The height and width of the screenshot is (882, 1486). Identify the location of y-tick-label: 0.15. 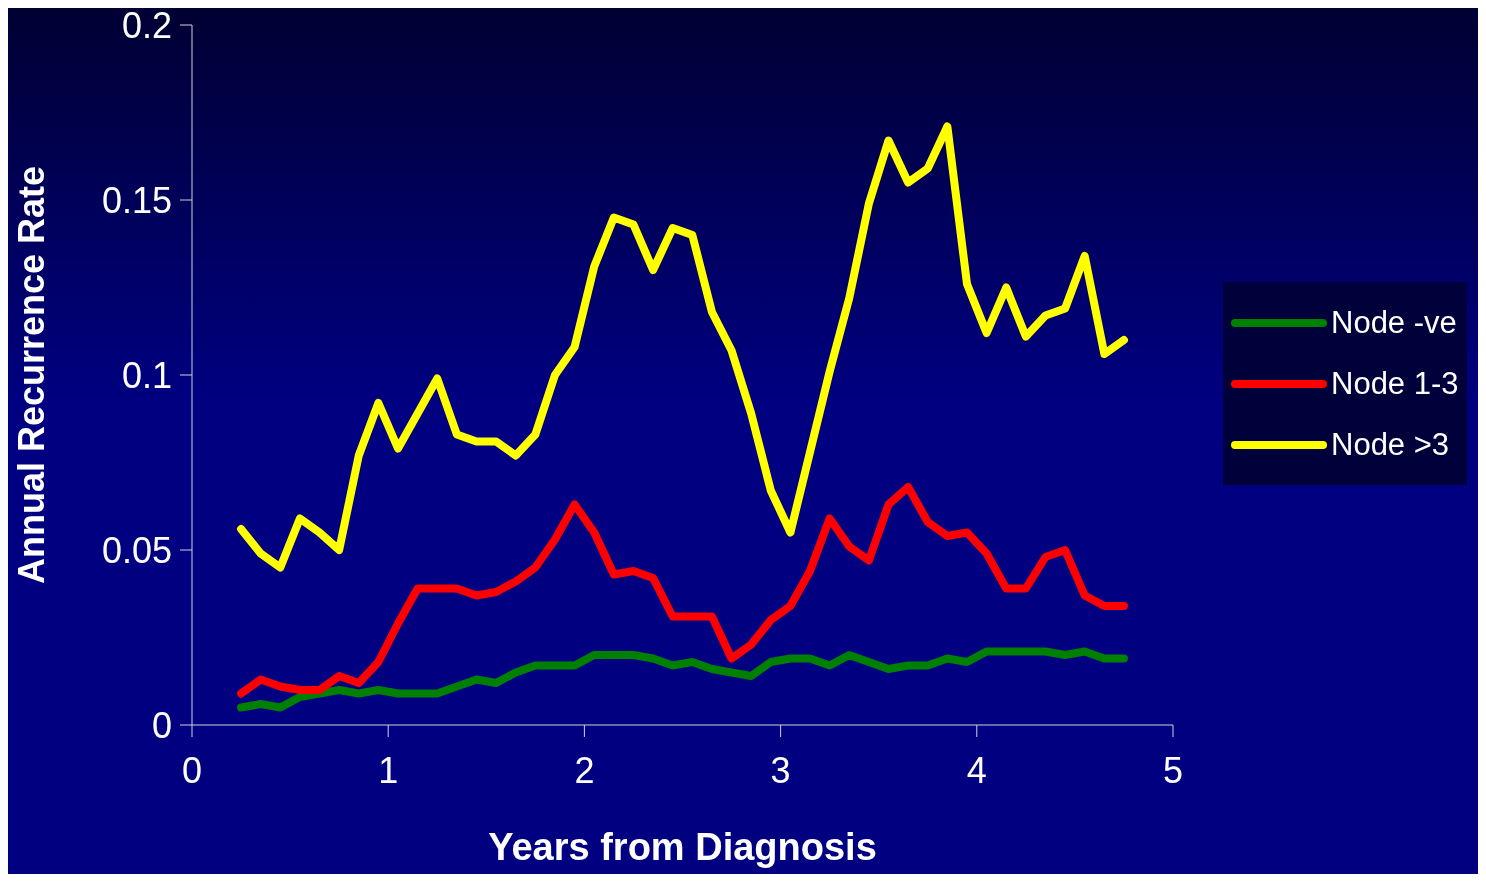
(136, 200).